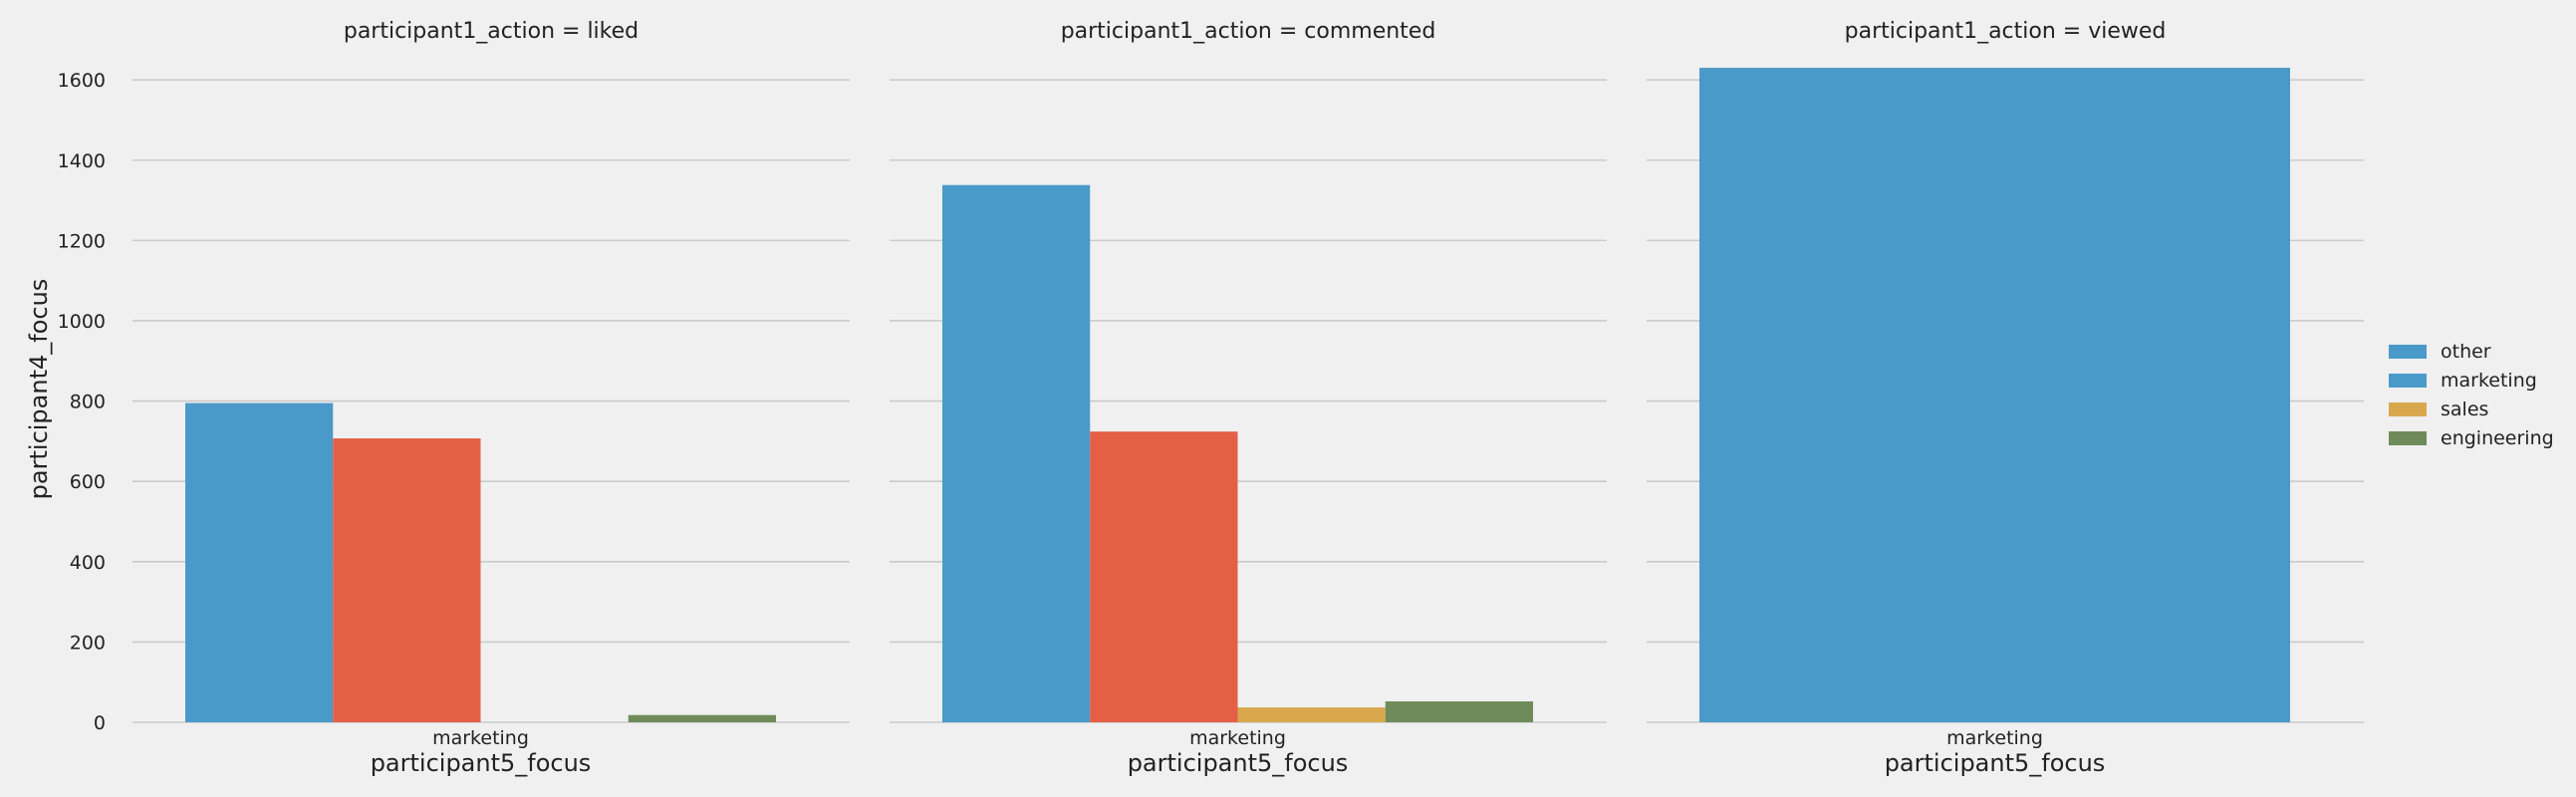 The image size is (2576, 797). I want to click on facet-title: participant1_action = liked, so click(491, 32).